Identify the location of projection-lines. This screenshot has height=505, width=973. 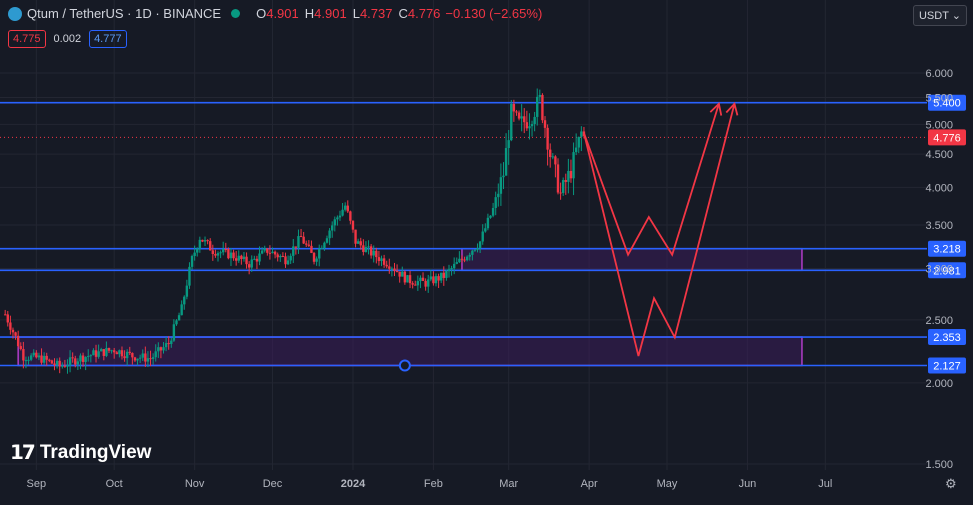
(661, 229).